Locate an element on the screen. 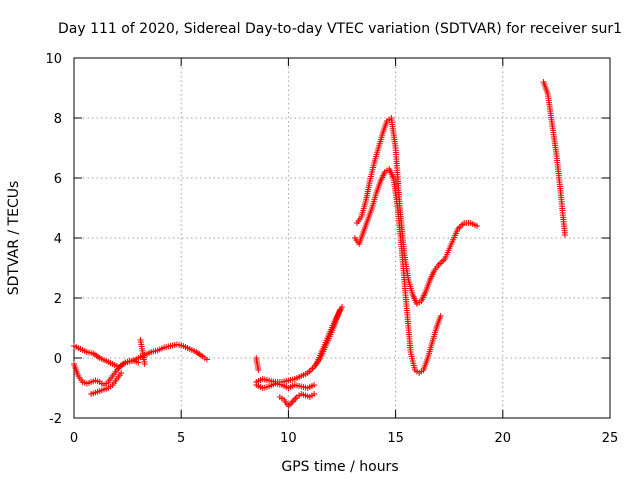 This screenshot has height=480, width=640. x-tick-label-5: 25 is located at coordinates (610, 438).